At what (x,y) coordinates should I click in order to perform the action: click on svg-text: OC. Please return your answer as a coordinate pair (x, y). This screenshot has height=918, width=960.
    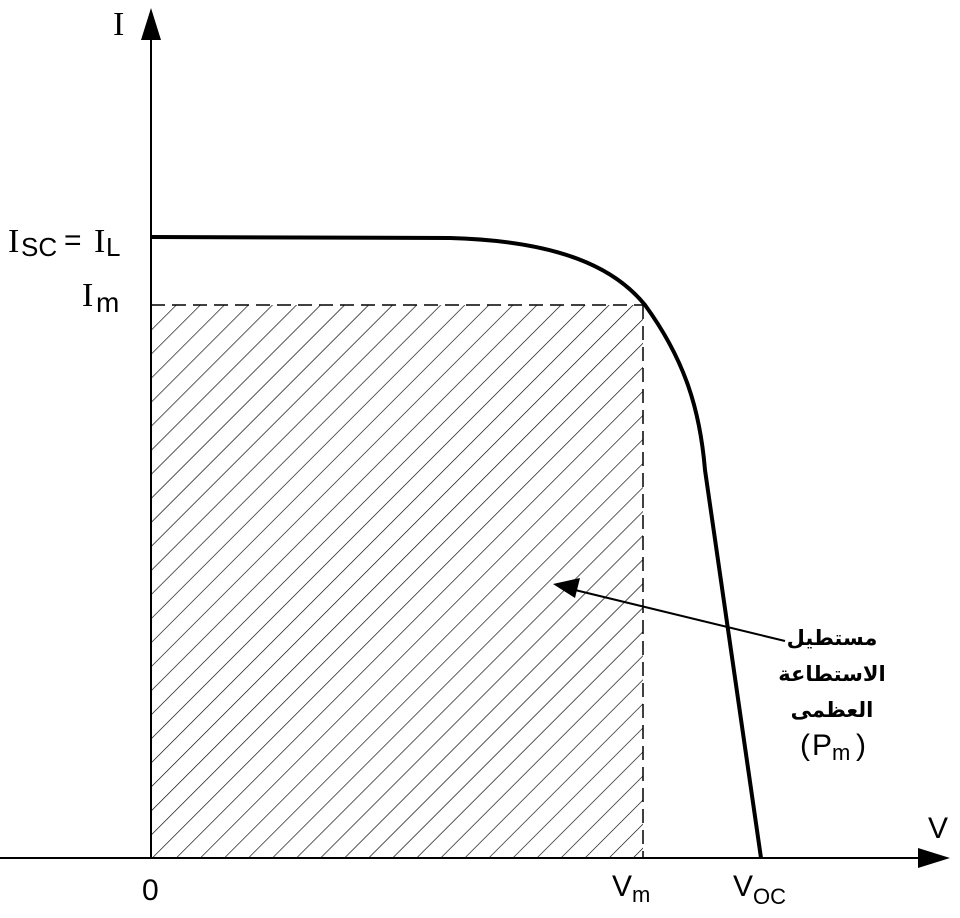
    Looking at the image, I should click on (769, 896).